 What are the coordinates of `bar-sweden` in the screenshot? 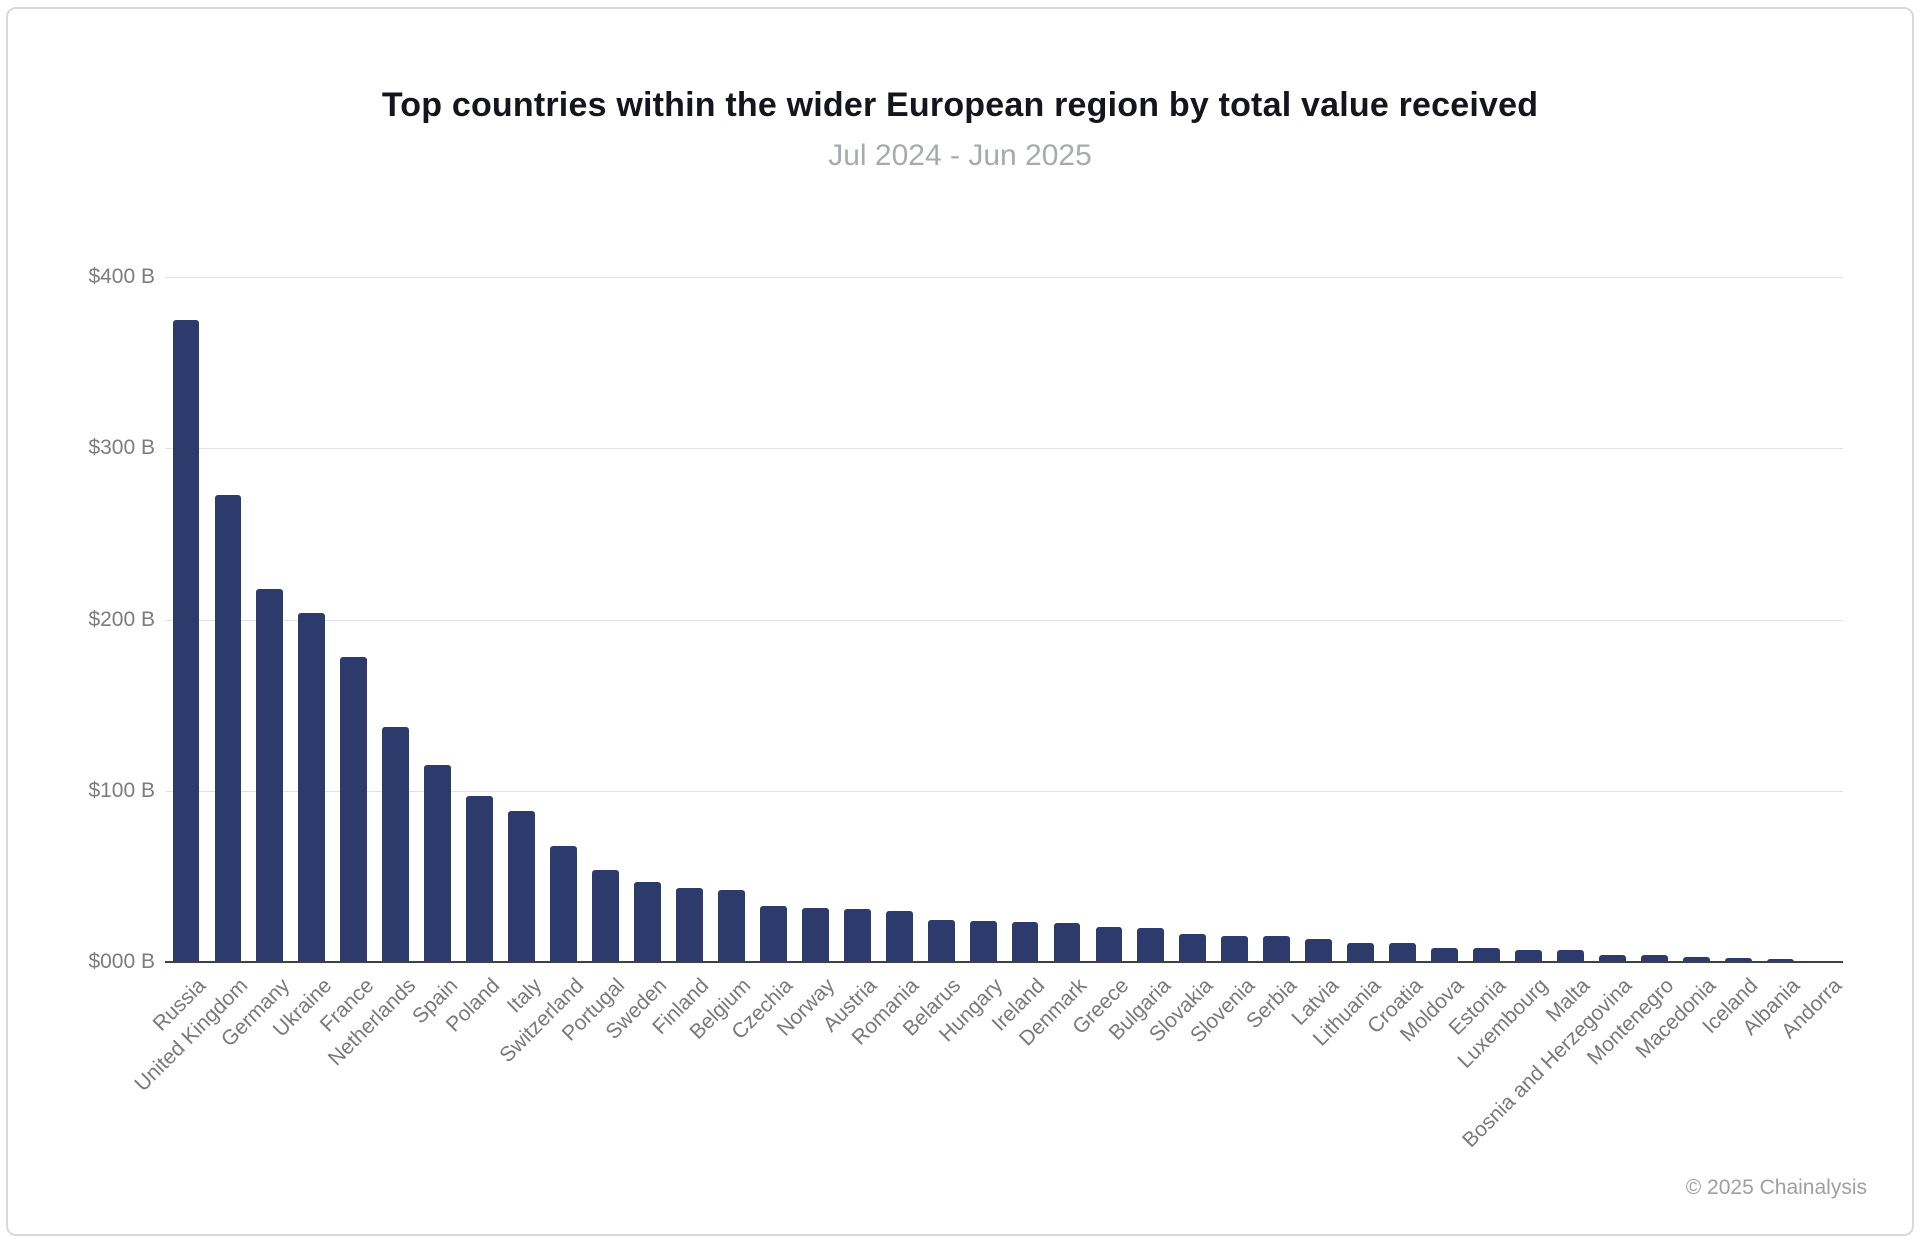 It's located at (647, 921).